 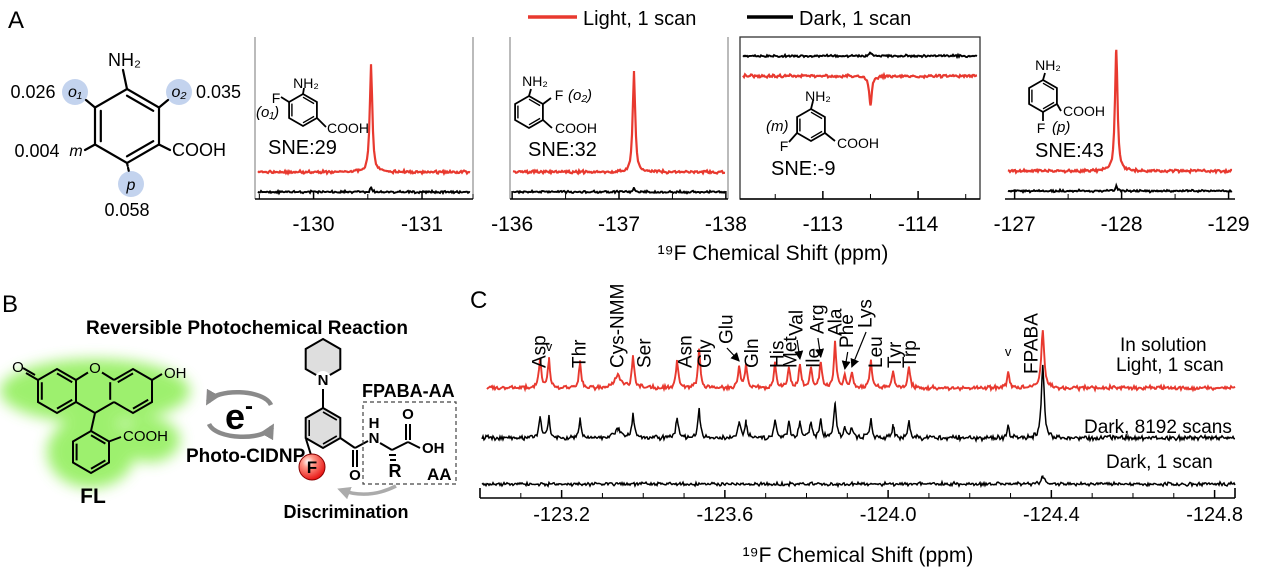 I want to click on peak-label-Ile: Ile, so click(x=813, y=358).